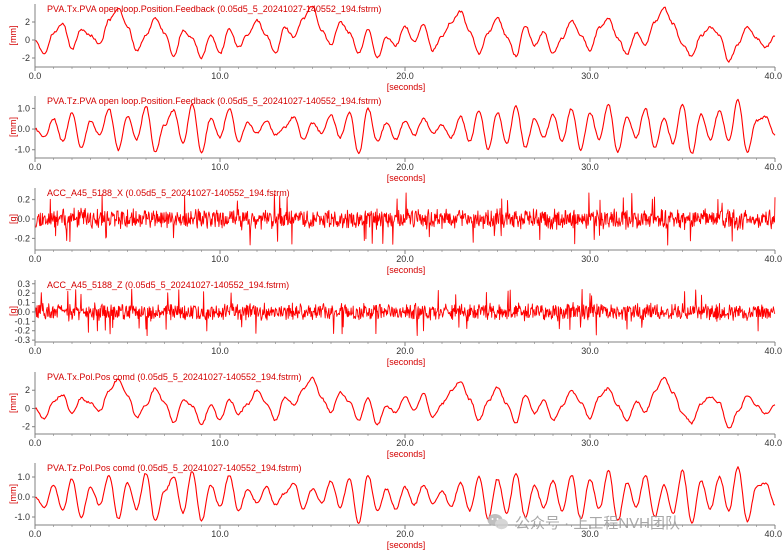  What do you see at coordinates (23, 284) in the screenshot?
I see `y-tick-label: 0.3` at bounding box center [23, 284].